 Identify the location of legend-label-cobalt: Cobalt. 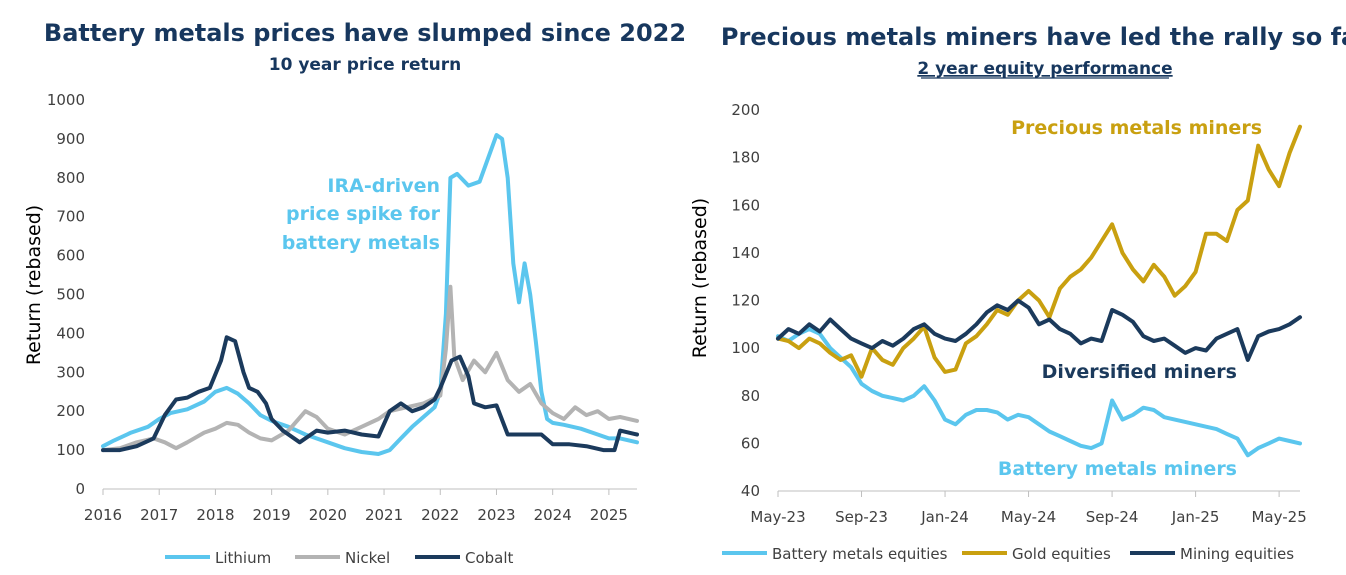
(489, 558).